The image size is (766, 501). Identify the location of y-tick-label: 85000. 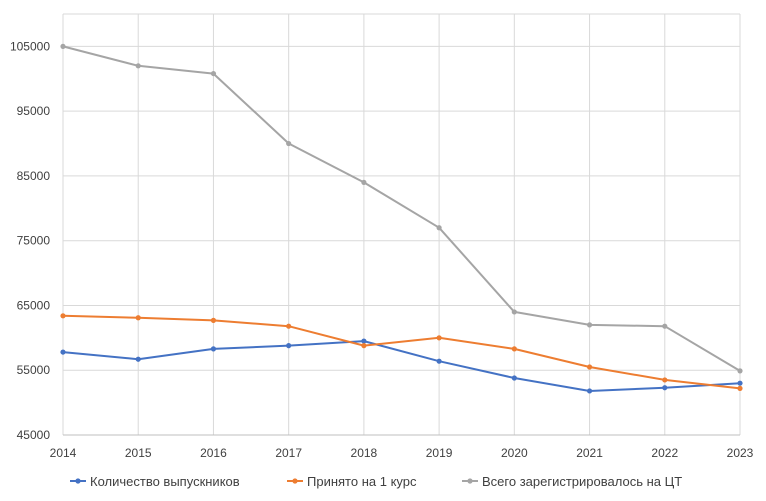
(34, 176).